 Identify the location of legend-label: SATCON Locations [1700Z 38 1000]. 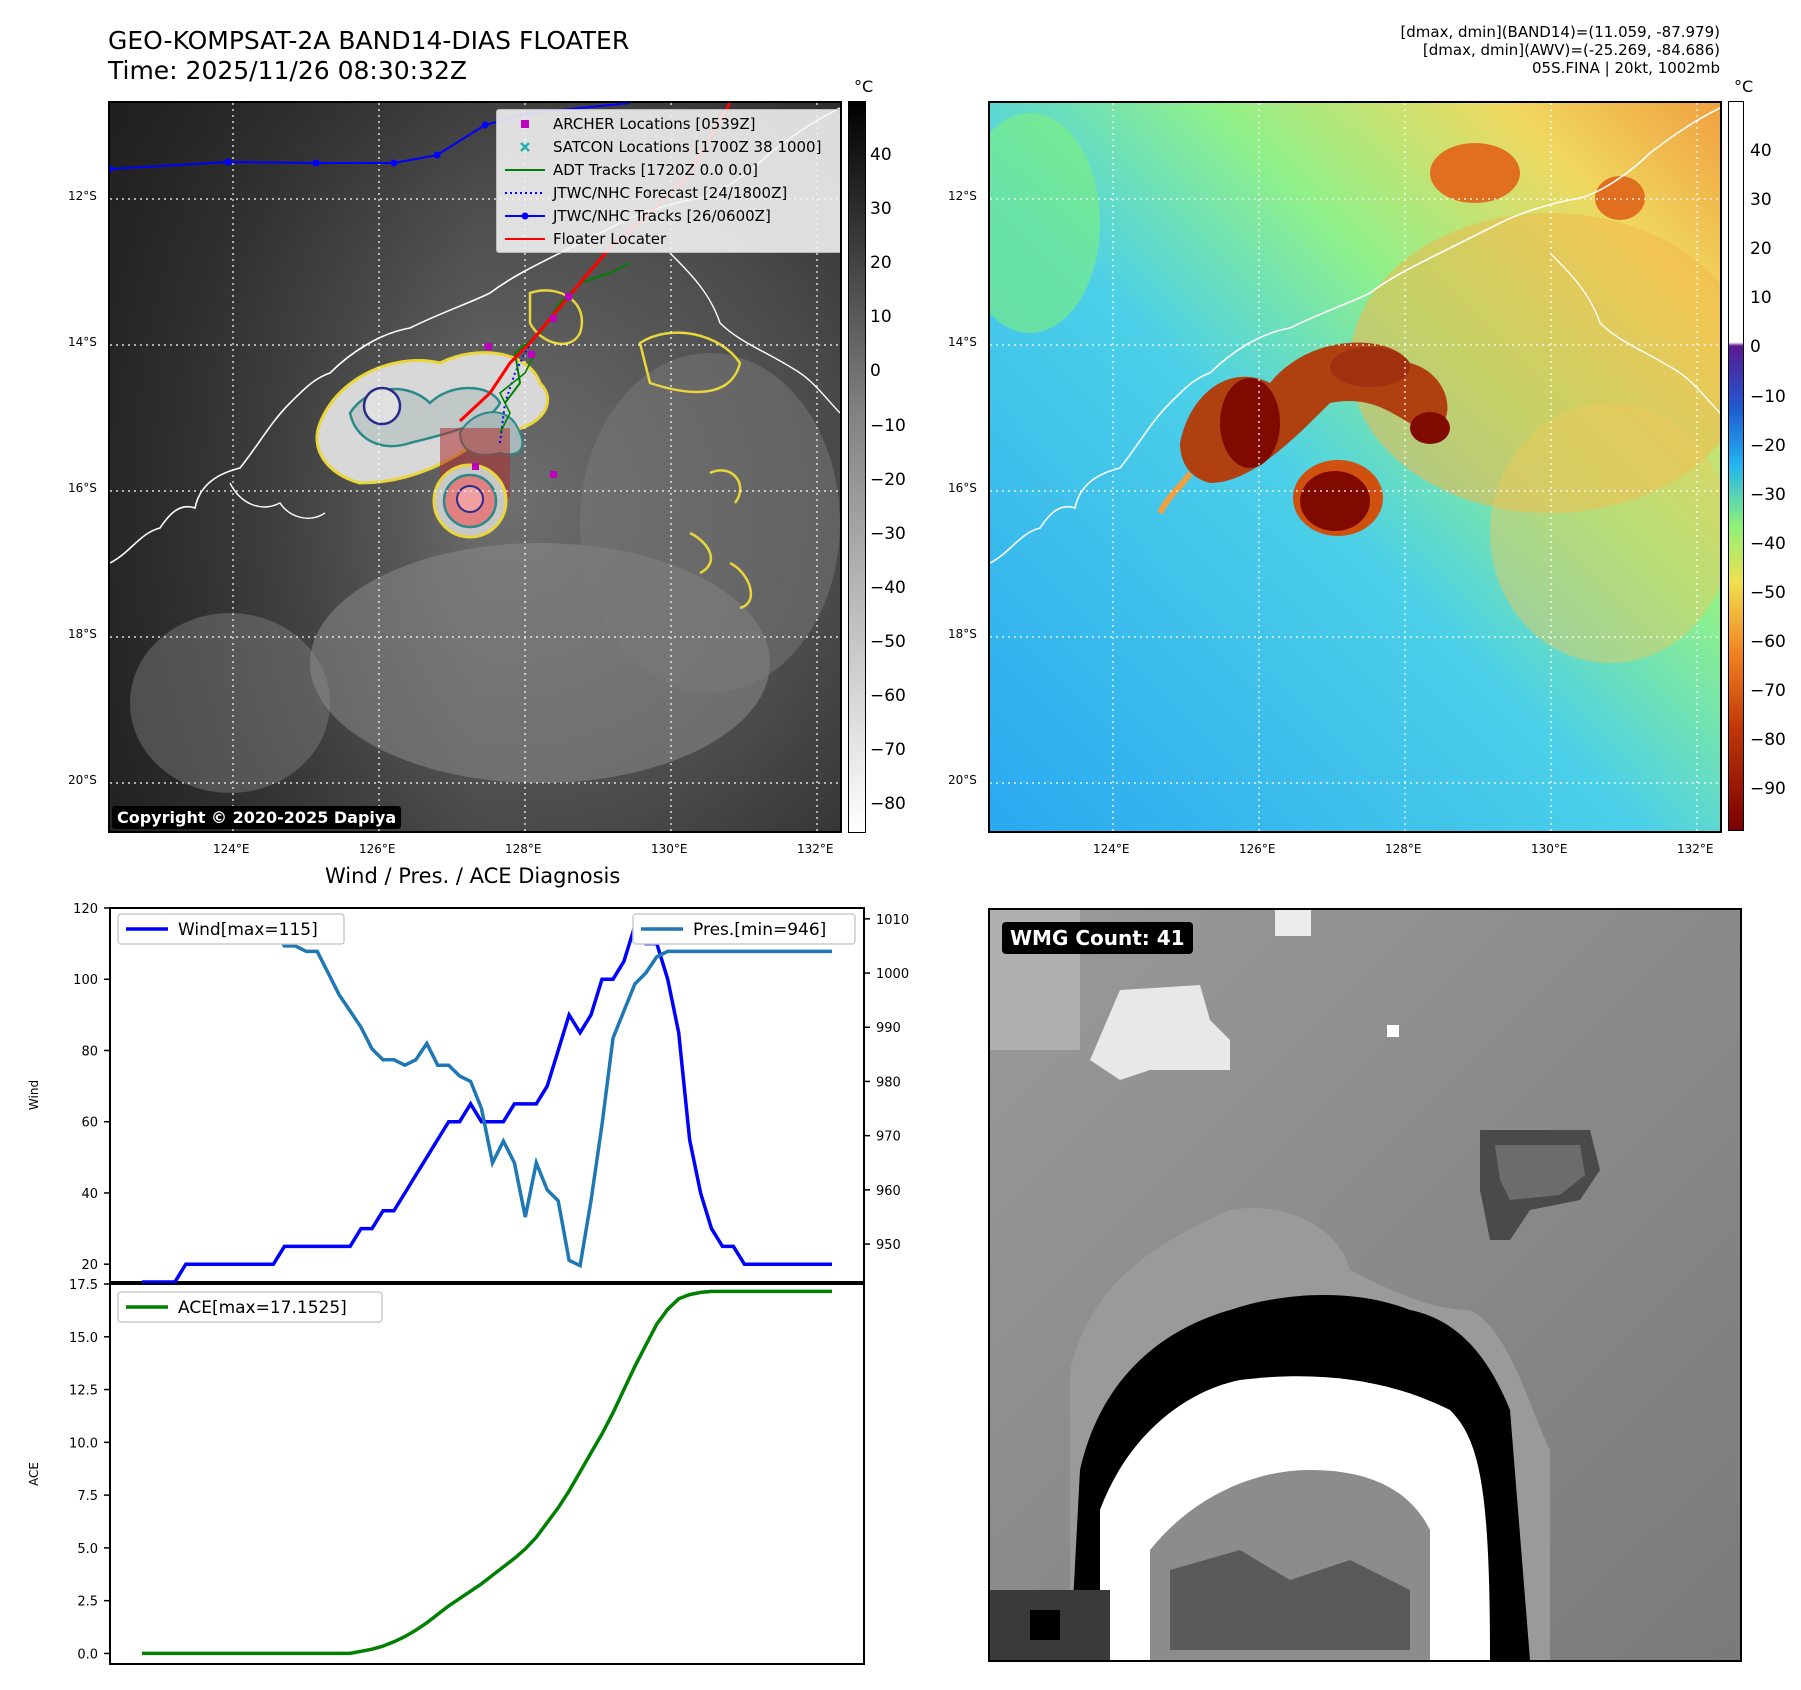
(687, 146).